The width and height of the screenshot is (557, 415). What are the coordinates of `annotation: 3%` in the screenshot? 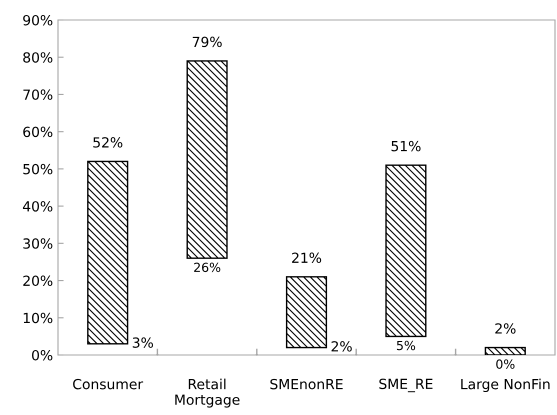 It's located at (143, 342).